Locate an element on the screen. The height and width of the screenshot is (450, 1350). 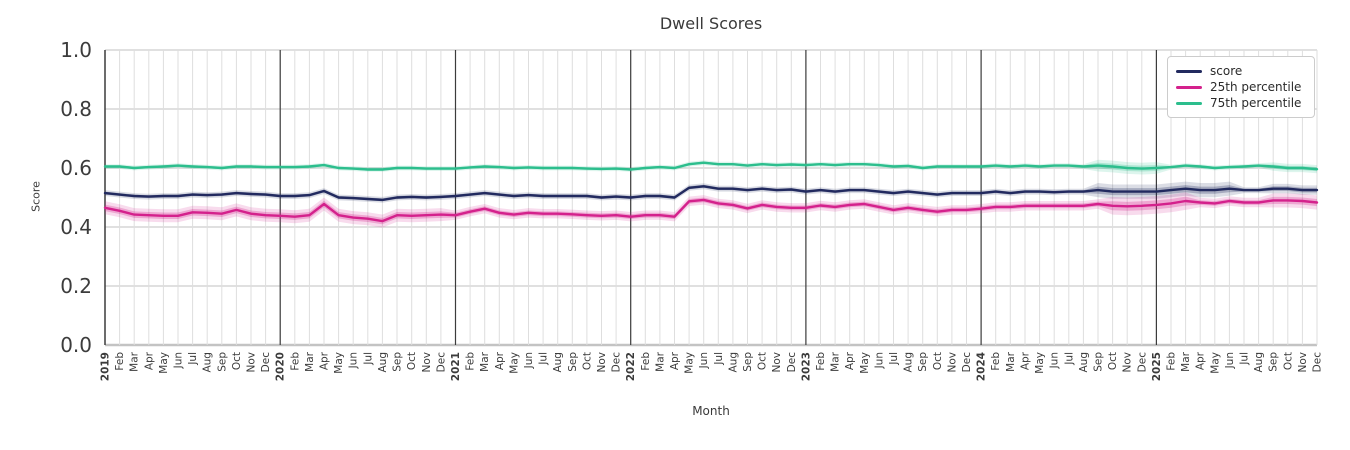
y-tick-label: 0.8 is located at coordinates (76, 109).